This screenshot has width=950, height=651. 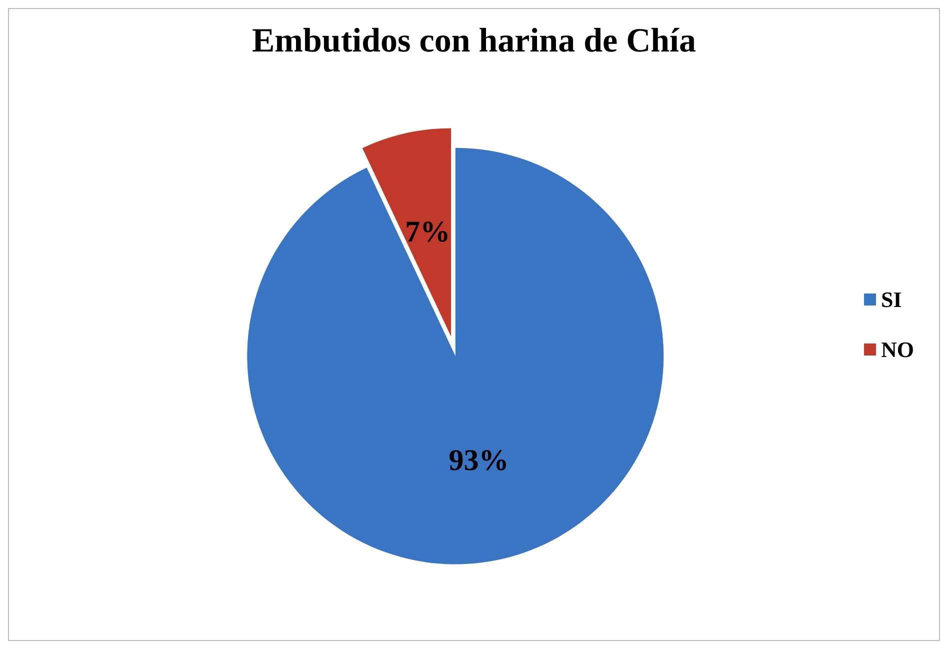 I want to click on chart-title: Embutidos con harina de Chía, so click(x=474, y=41).